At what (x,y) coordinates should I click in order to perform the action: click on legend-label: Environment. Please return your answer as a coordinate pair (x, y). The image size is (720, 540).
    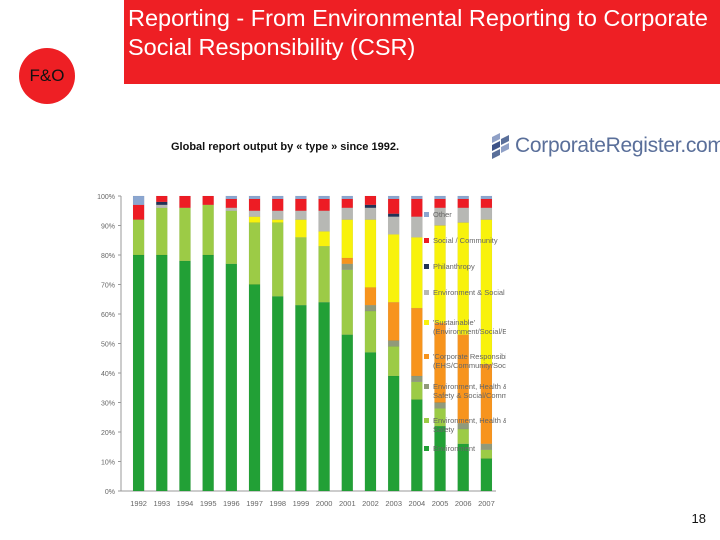
    Looking at the image, I should click on (454, 448).